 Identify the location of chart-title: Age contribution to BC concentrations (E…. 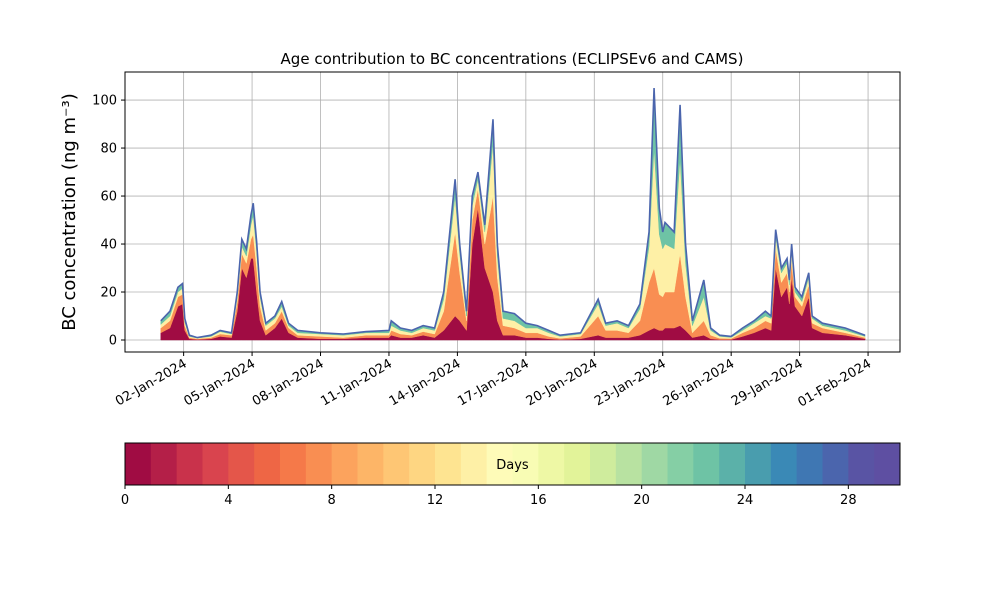
(512, 59).